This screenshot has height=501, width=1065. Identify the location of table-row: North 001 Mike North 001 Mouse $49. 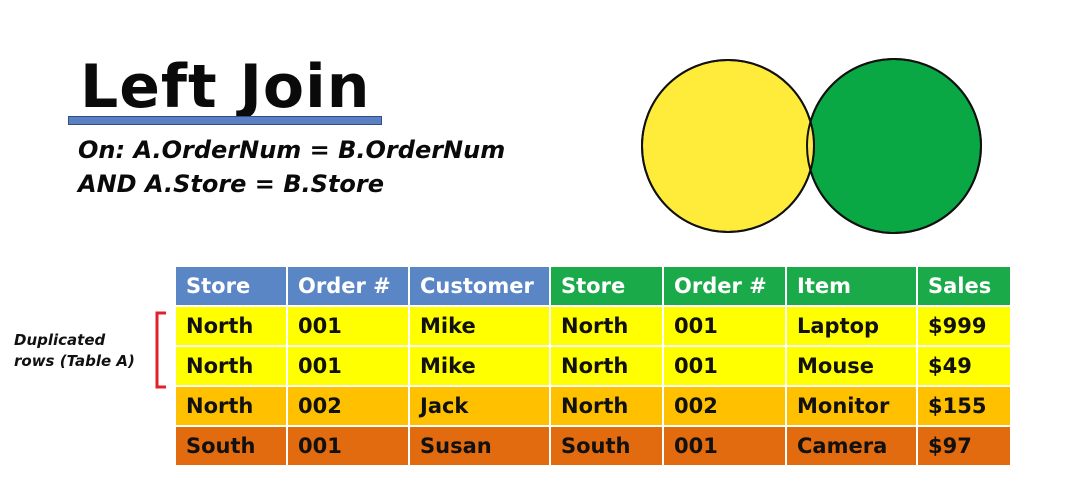
(593, 366).